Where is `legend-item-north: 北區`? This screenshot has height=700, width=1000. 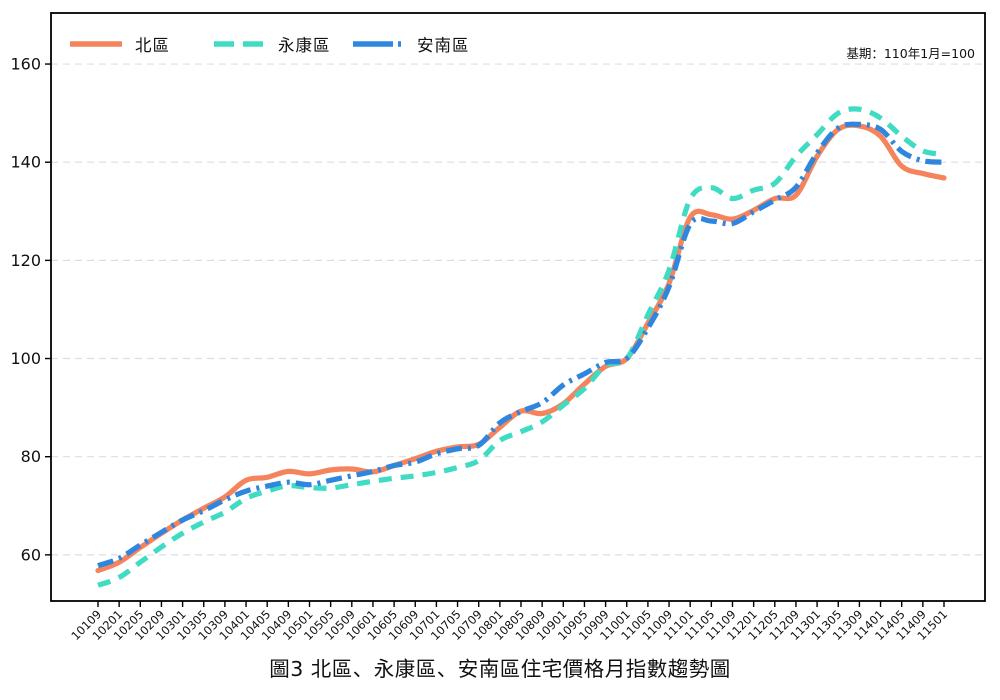 legend-item-north: 北區 is located at coordinates (120, 44).